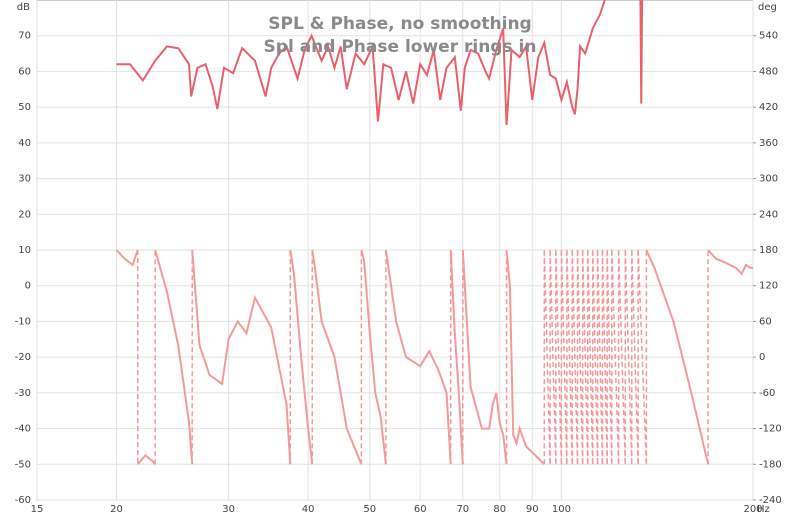 The width and height of the screenshot is (799, 520). I want to click on y-tick-label: 20, so click(24, 214).